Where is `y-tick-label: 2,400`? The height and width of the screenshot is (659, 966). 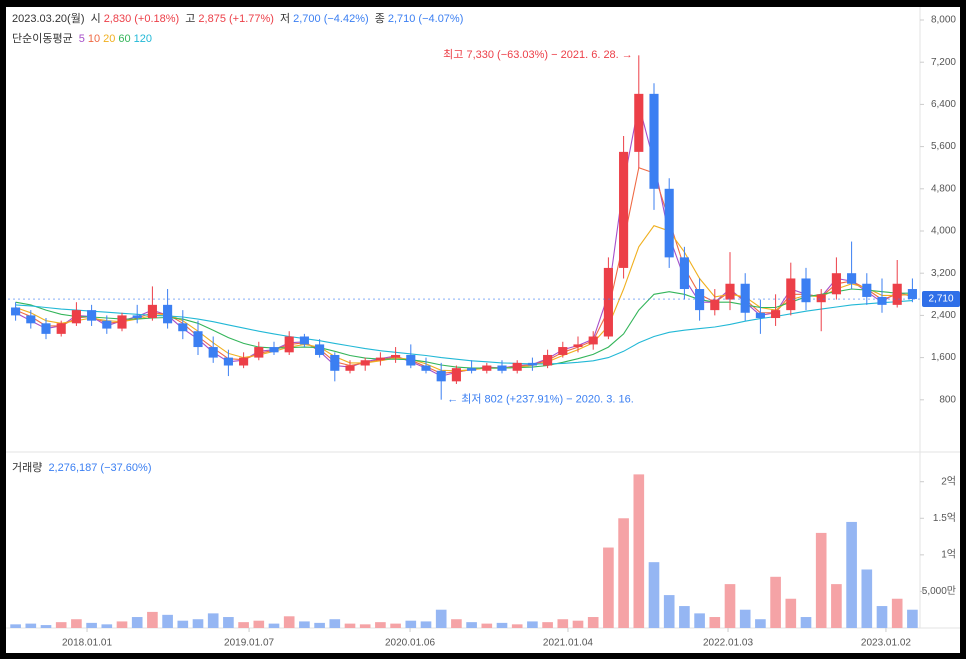
y-tick-label: 2,400 is located at coordinates (943, 315).